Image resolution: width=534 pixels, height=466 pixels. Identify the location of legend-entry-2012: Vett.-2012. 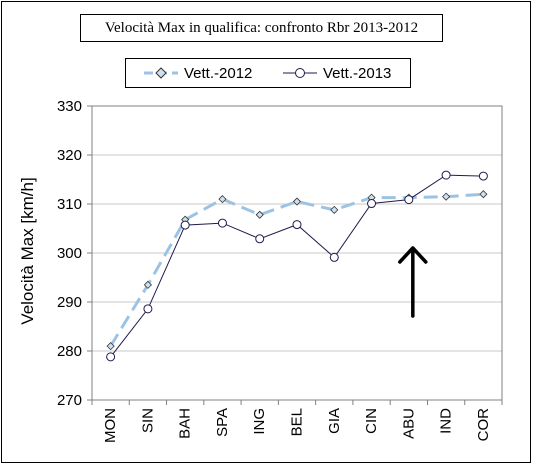
(198, 73).